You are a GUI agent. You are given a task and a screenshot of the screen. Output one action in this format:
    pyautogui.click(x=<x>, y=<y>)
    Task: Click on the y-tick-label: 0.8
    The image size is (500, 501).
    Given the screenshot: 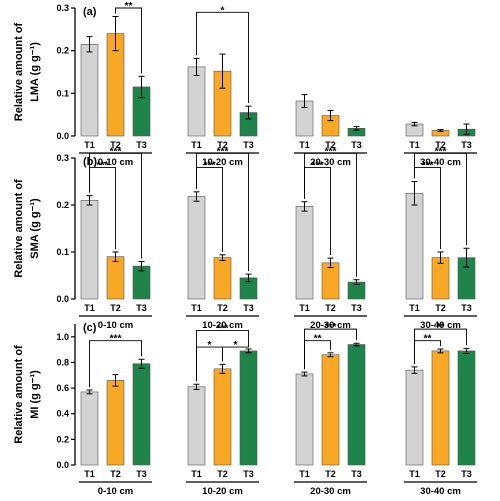 What is the action you would take?
    pyautogui.click(x=62, y=362)
    